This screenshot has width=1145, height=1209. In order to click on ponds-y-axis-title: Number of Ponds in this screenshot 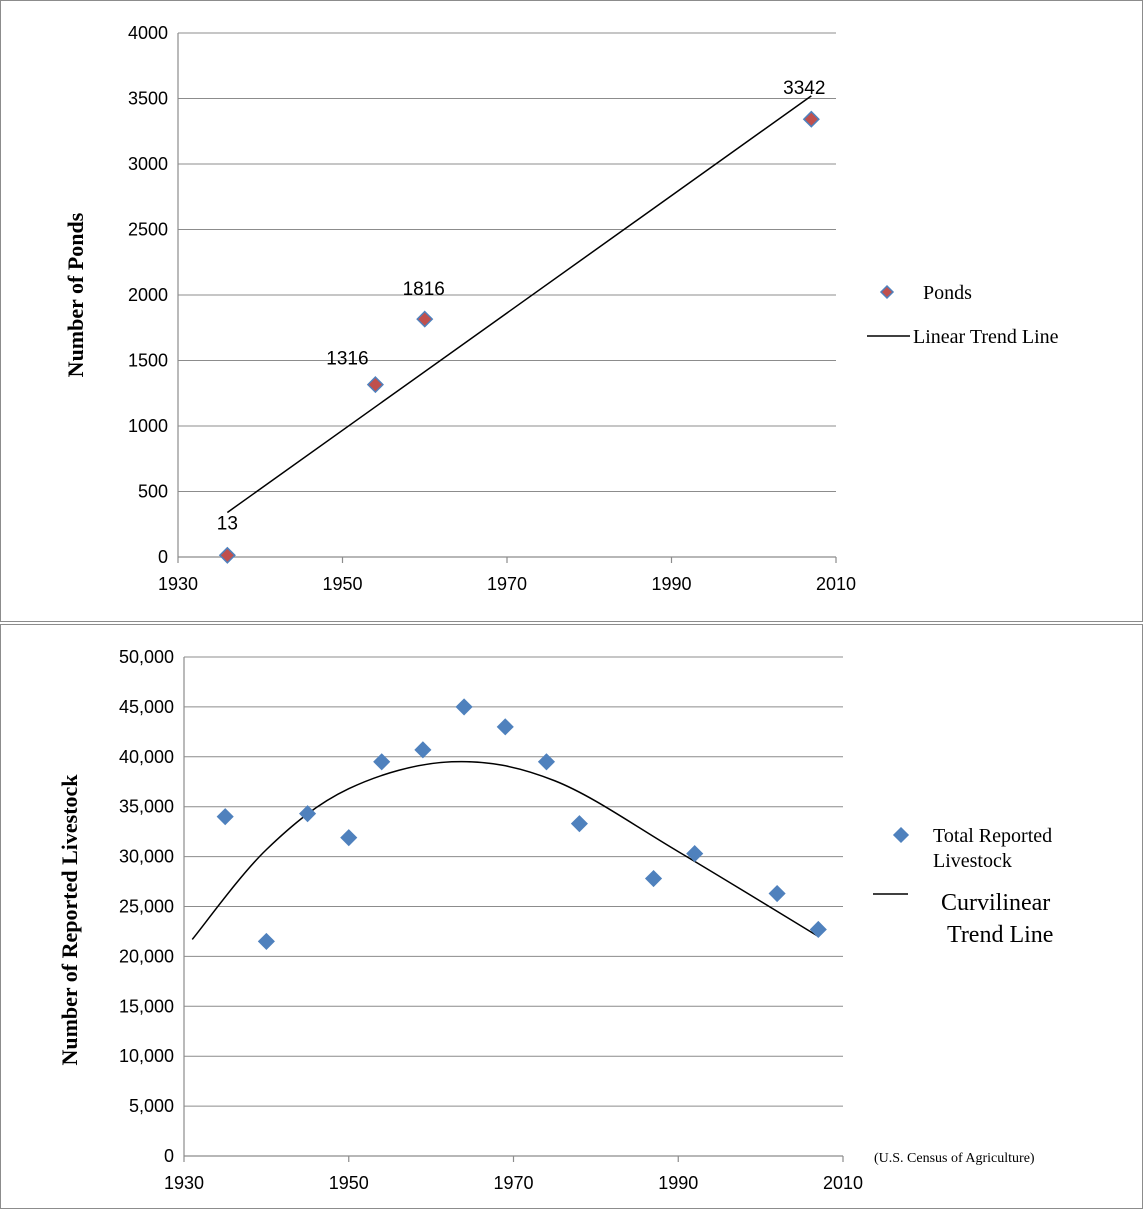, I will do `click(75, 294)`.